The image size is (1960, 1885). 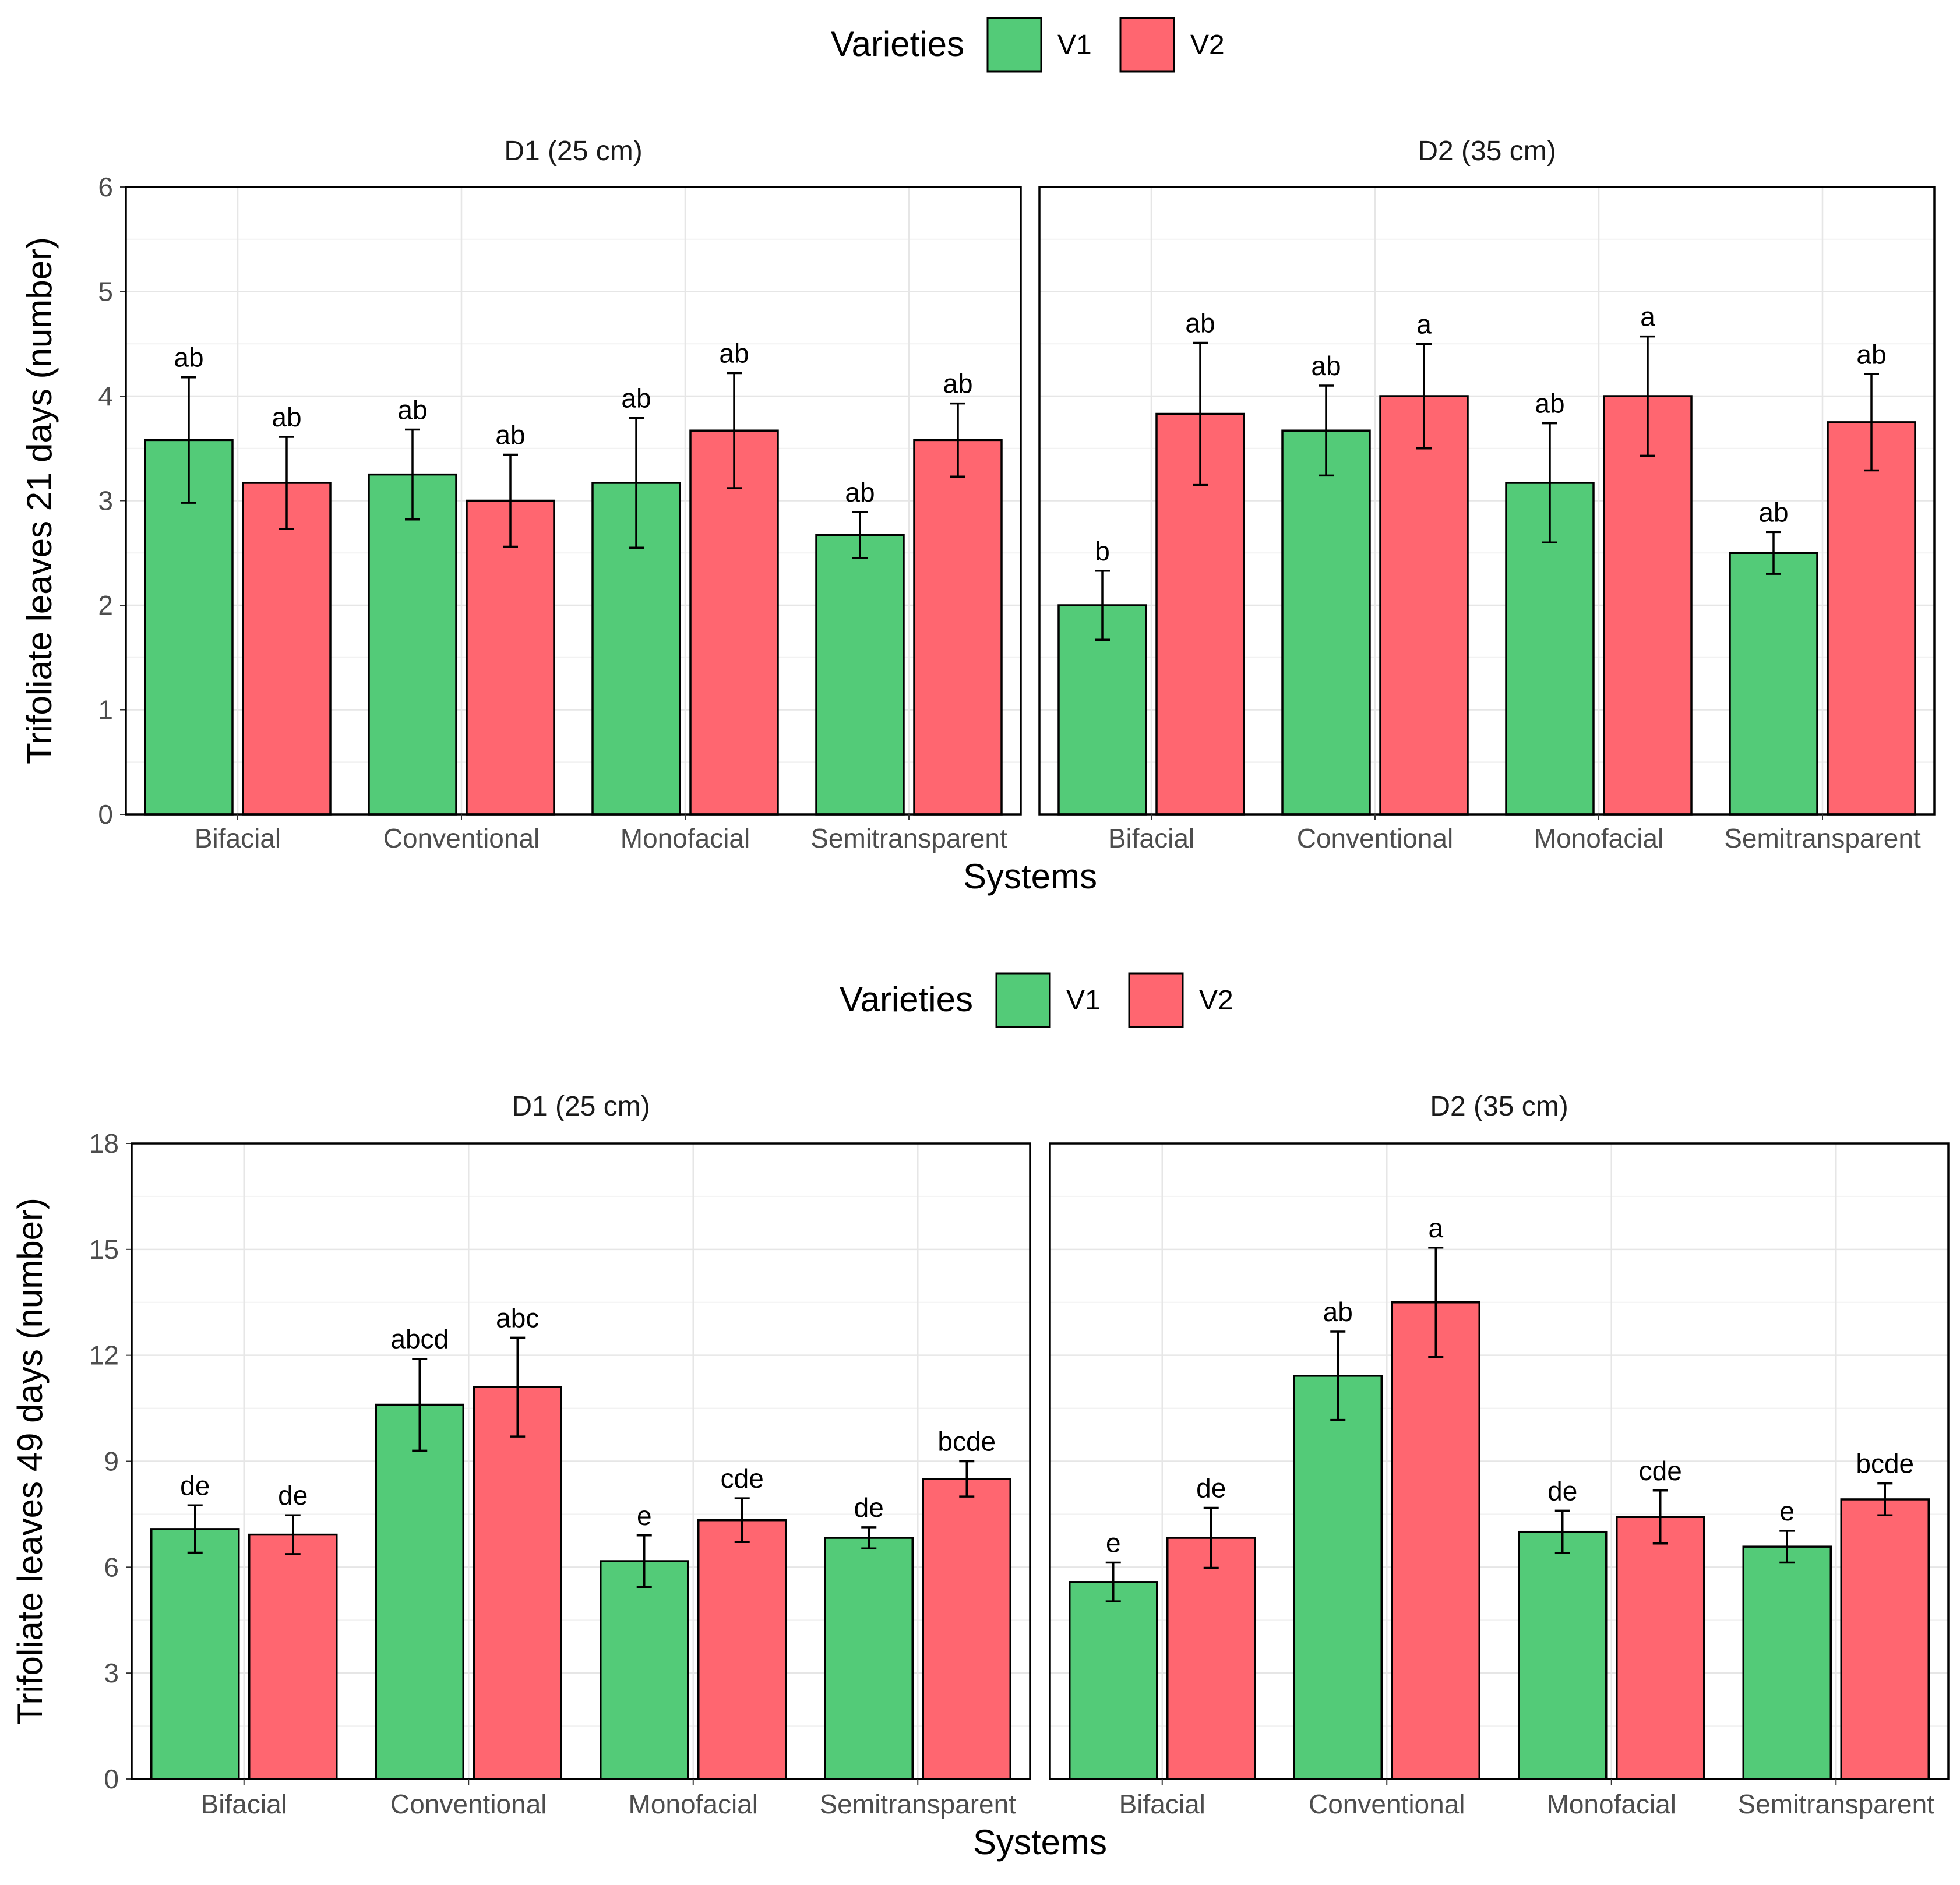 I want to click on y-tick-label: 4, so click(x=105, y=396).